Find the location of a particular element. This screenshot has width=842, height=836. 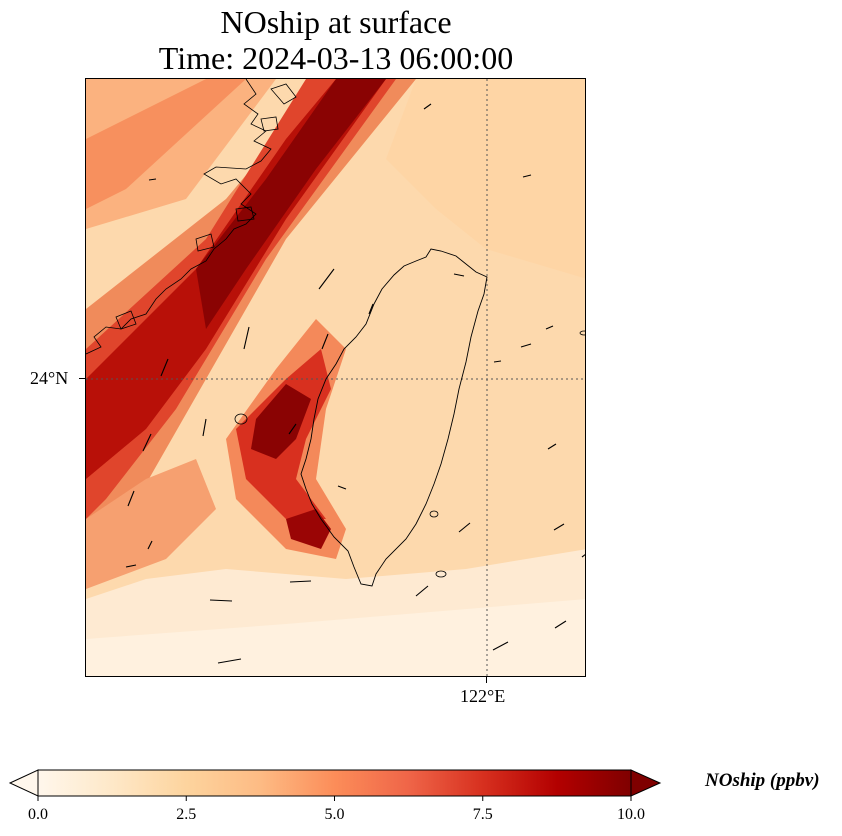

field-plume-tail is located at coordinates (308, 529).